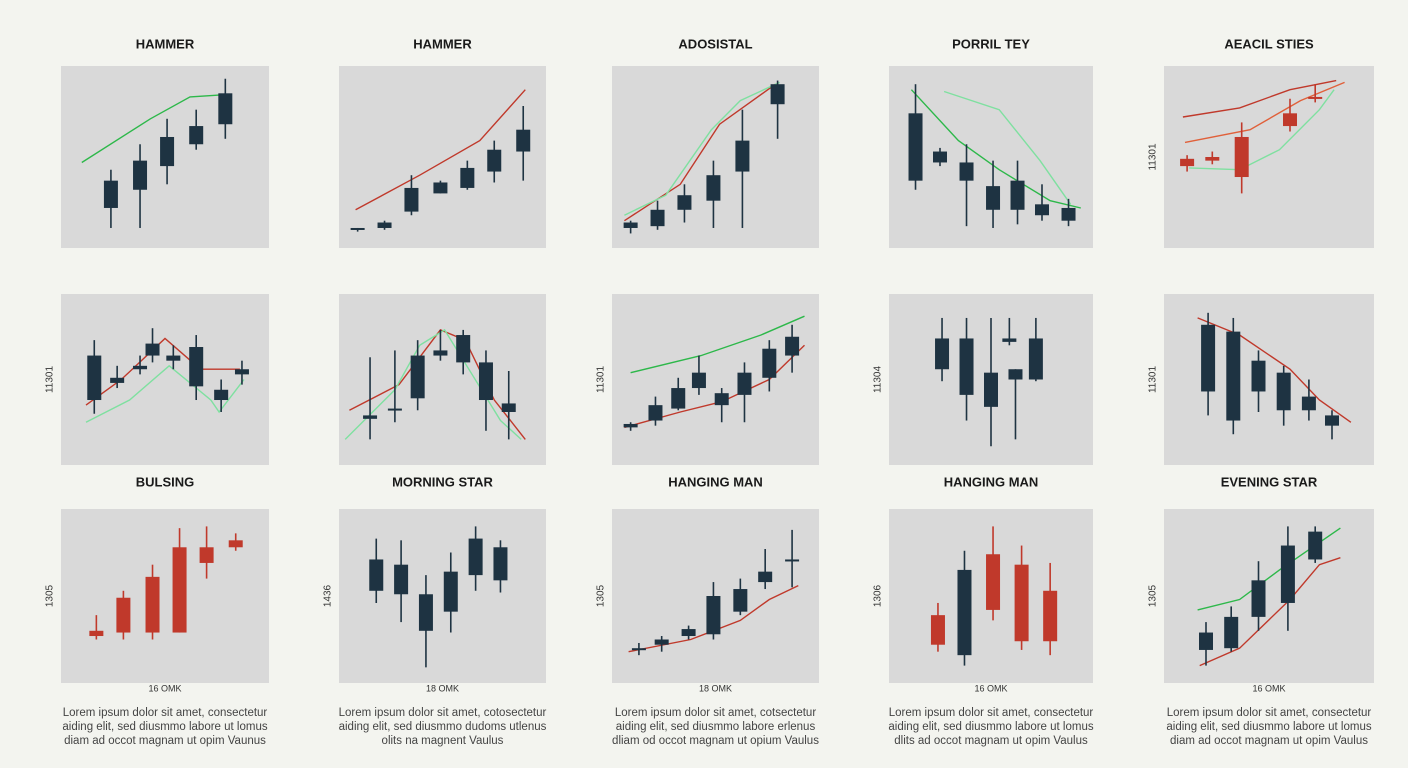  What do you see at coordinates (878, 595) in the screenshot?
I see `y-axis-label: 1306` at bounding box center [878, 595].